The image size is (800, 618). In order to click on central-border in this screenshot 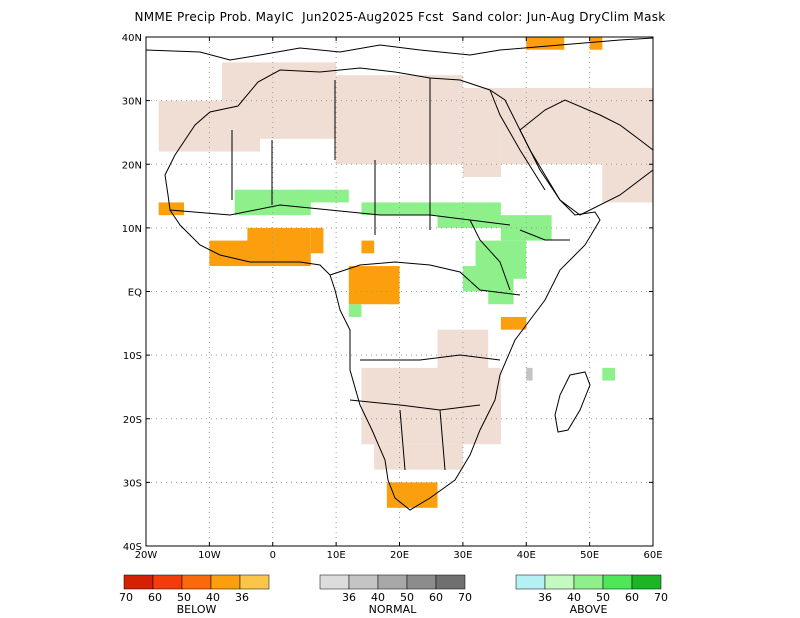, I will do `click(425, 278)`.